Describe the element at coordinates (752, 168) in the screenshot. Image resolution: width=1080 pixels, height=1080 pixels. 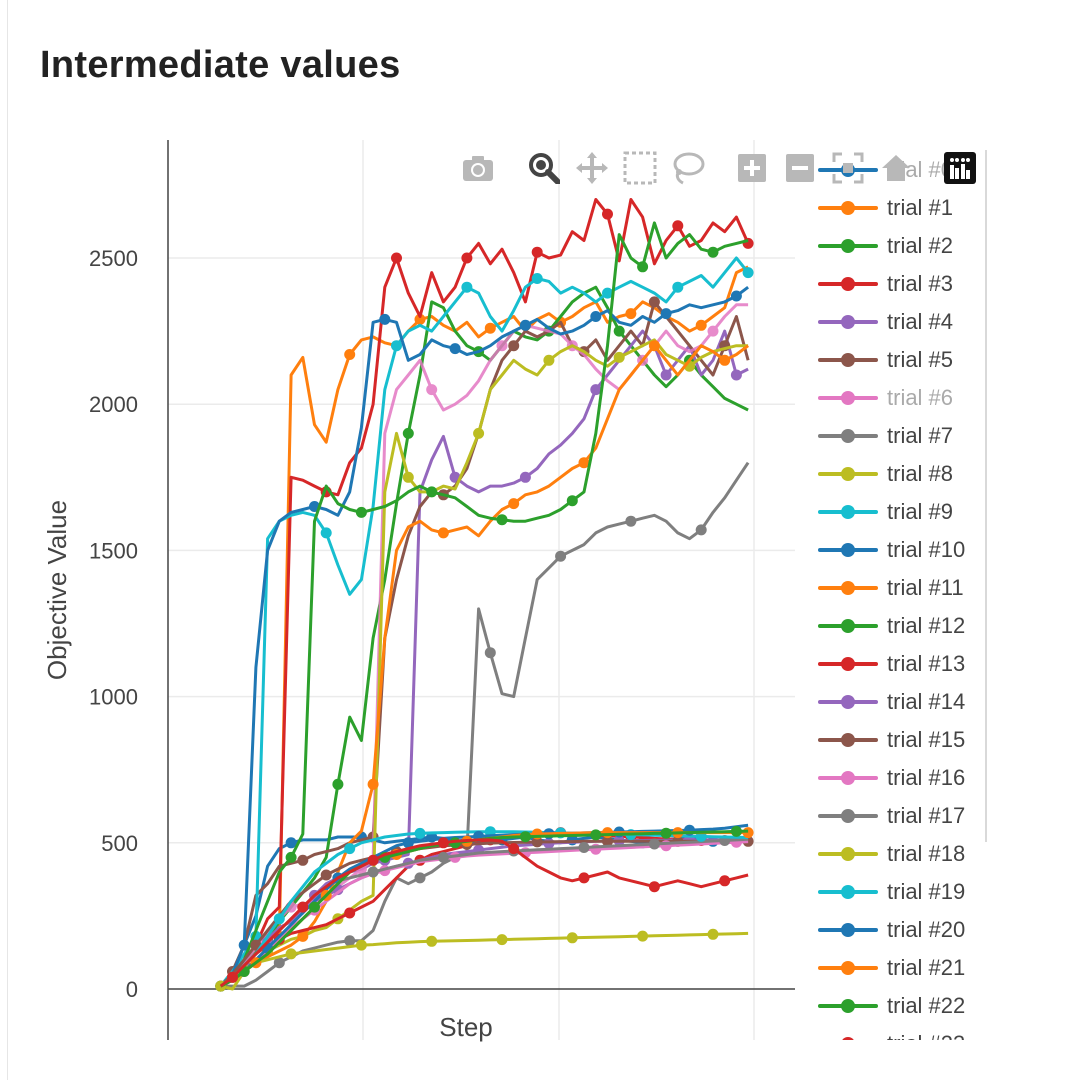
I see `zoom-in-icon` at that location.